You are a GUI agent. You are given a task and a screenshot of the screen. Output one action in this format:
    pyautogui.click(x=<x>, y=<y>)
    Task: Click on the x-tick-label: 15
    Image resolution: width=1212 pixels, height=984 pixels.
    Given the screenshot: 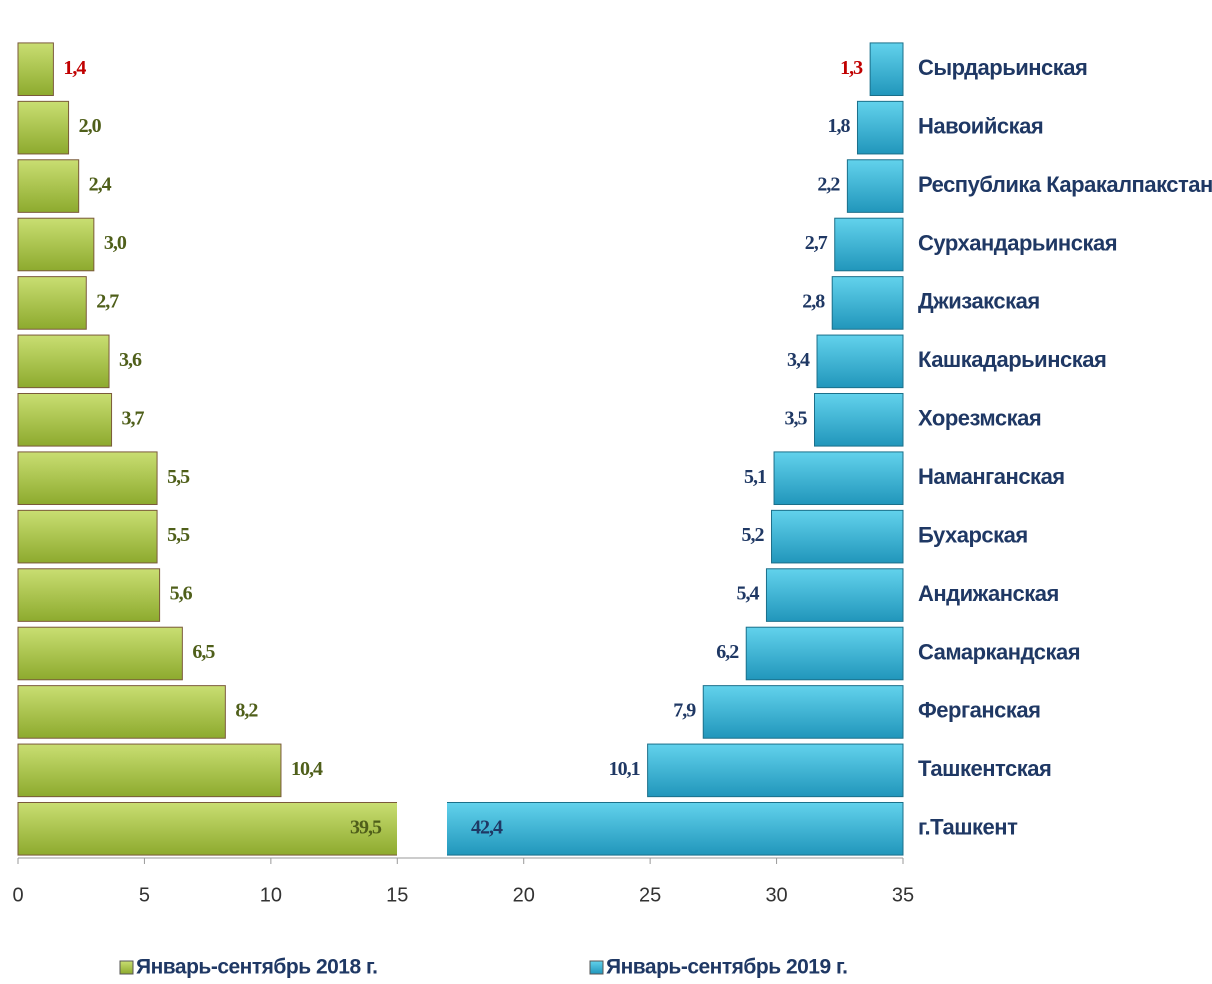 What is the action you would take?
    pyautogui.click(x=397, y=895)
    